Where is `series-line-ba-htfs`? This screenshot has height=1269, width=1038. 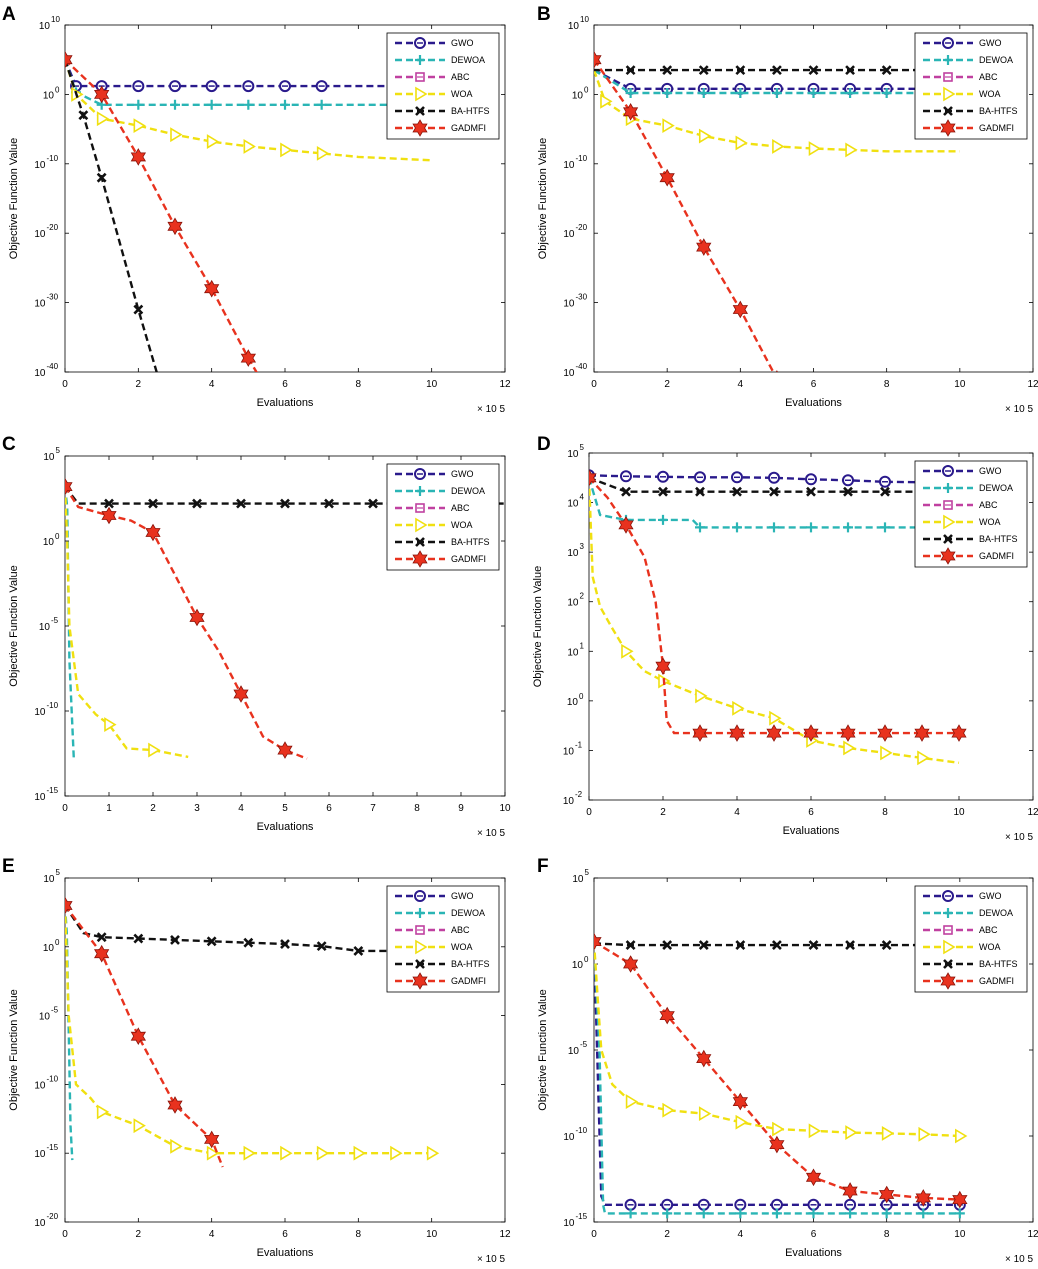
series-line-ba-htfs is located at coordinates (774, 484).